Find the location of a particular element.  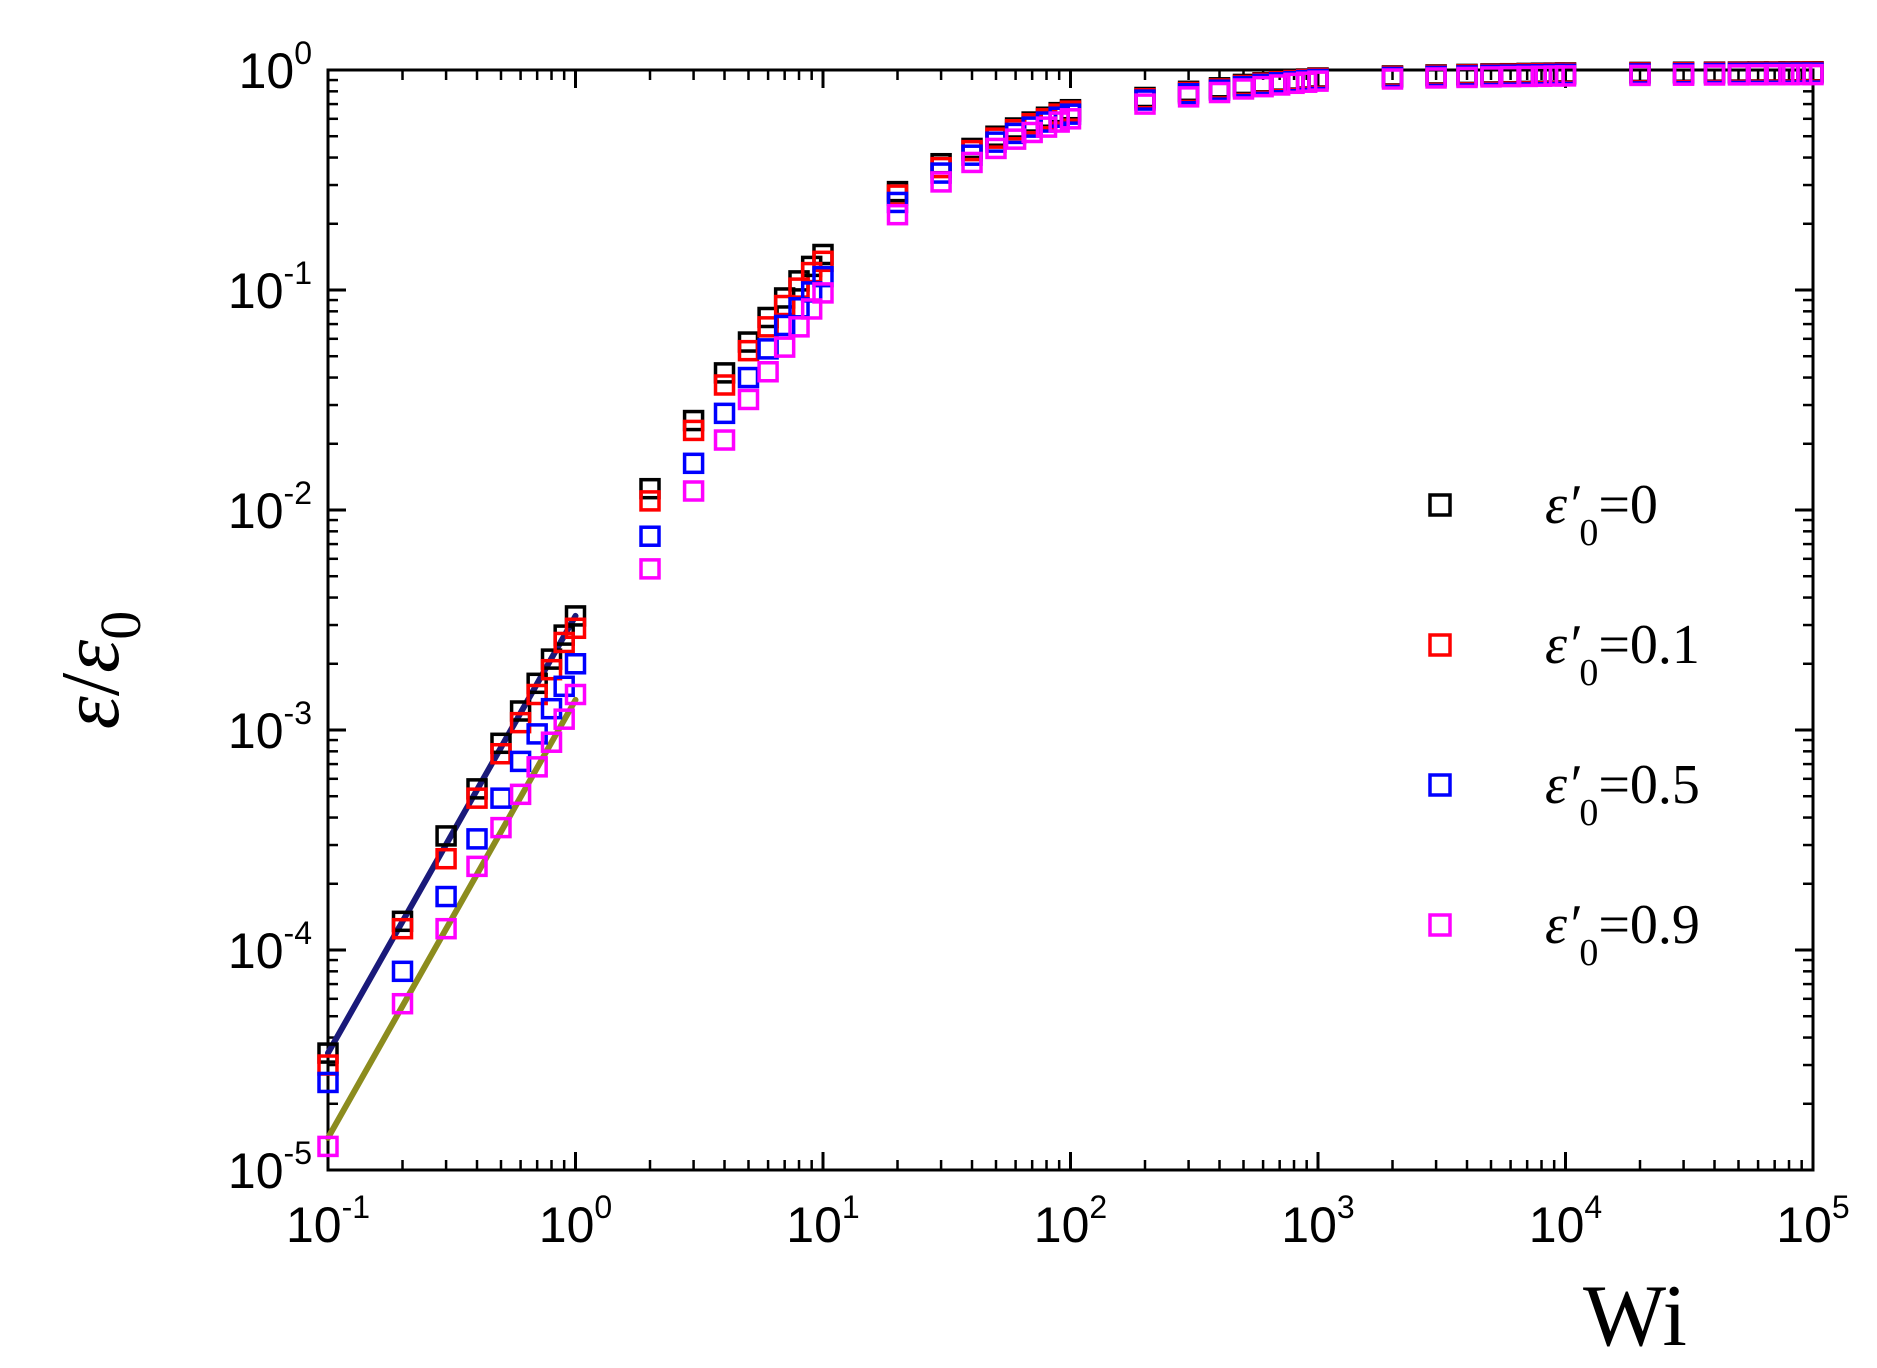

svg-text: ε/ε0 is located at coordinates (98, 670).